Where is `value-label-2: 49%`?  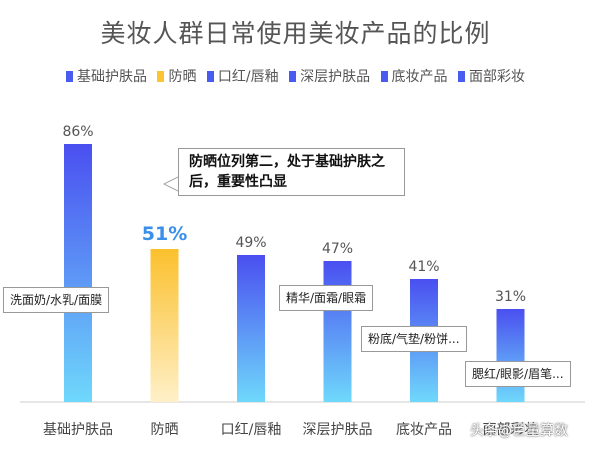 value-label-2: 49% is located at coordinates (250, 243).